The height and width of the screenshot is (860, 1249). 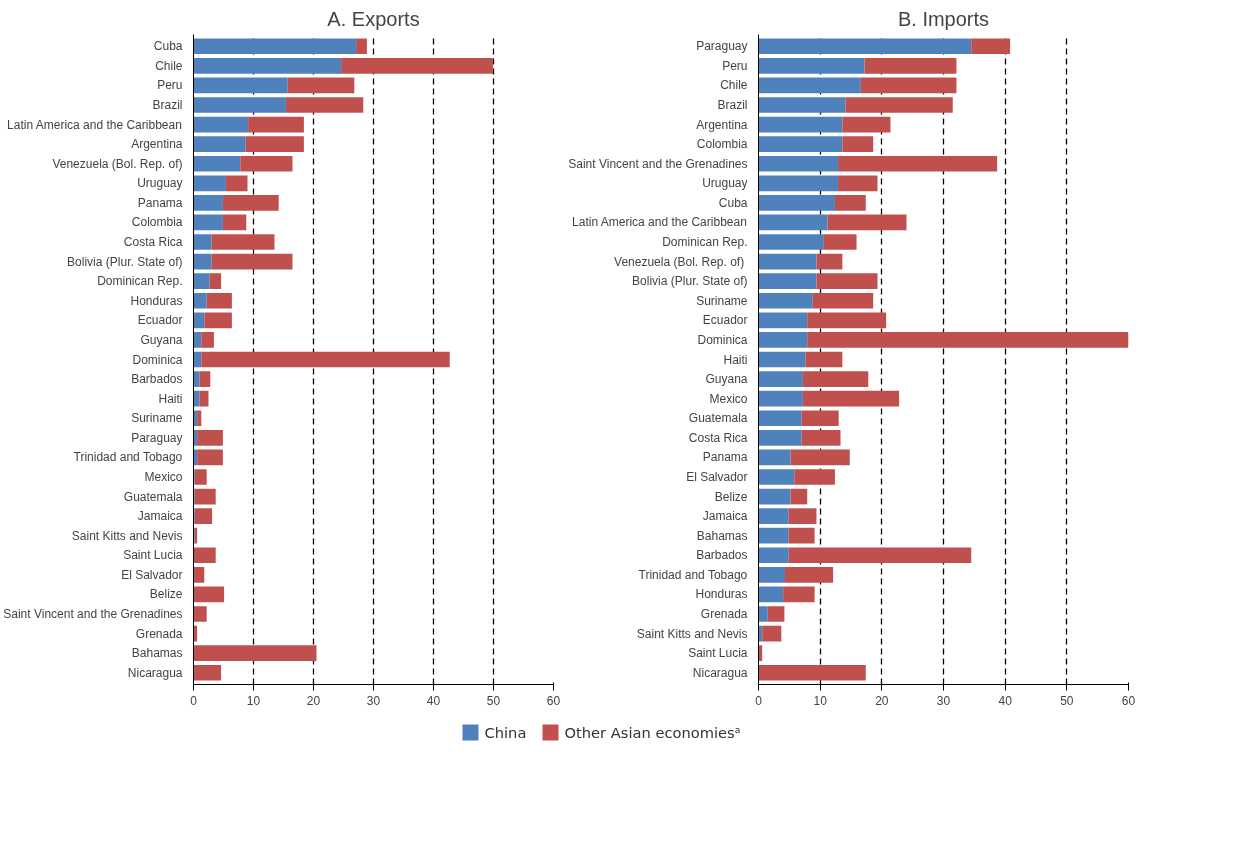 I want to click on legend-label: Other Asian economiesᵃ, so click(x=652, y=732).